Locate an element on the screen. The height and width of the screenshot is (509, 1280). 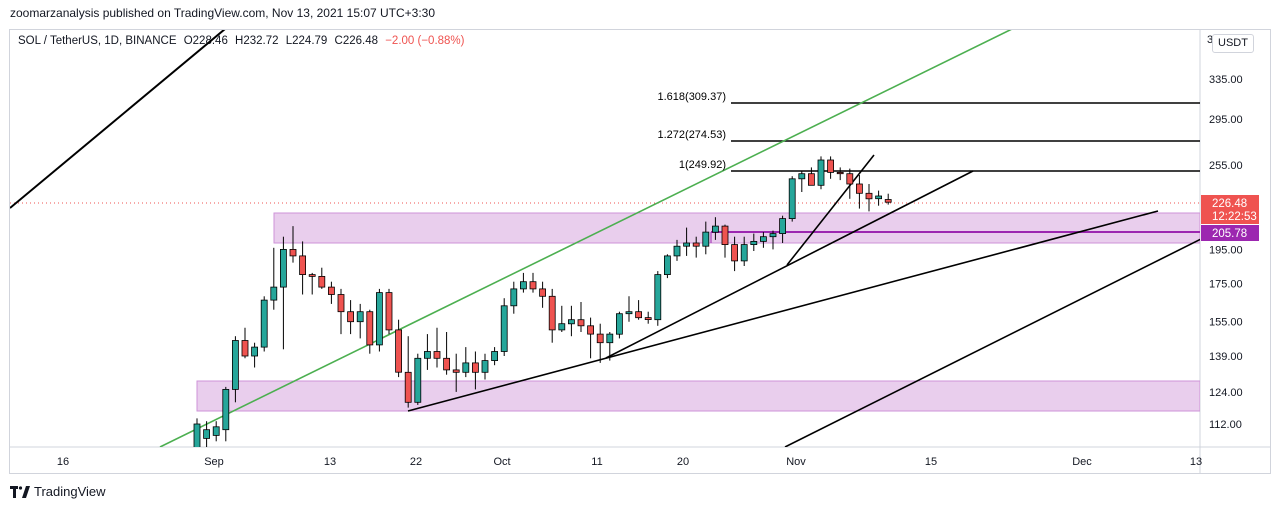
level-value: 205.78 is located at coordinates (1229, 234).